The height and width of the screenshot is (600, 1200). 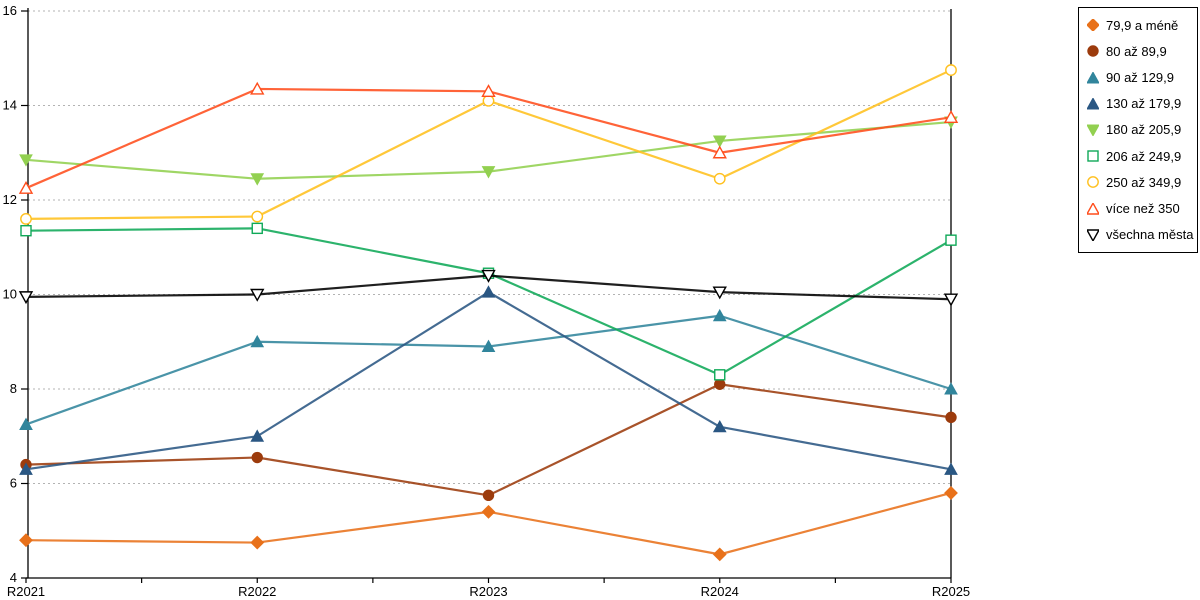 I want to click on y-axis-tick-label: 6, so click(x=13, y=483).